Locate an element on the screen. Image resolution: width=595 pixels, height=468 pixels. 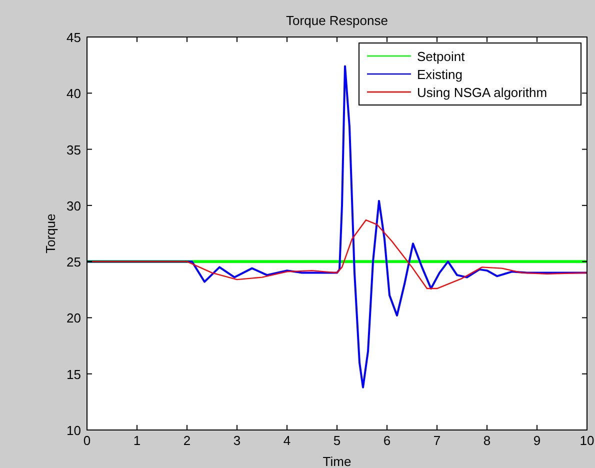
legend-label: Existing is located at coordinates (440, 74).